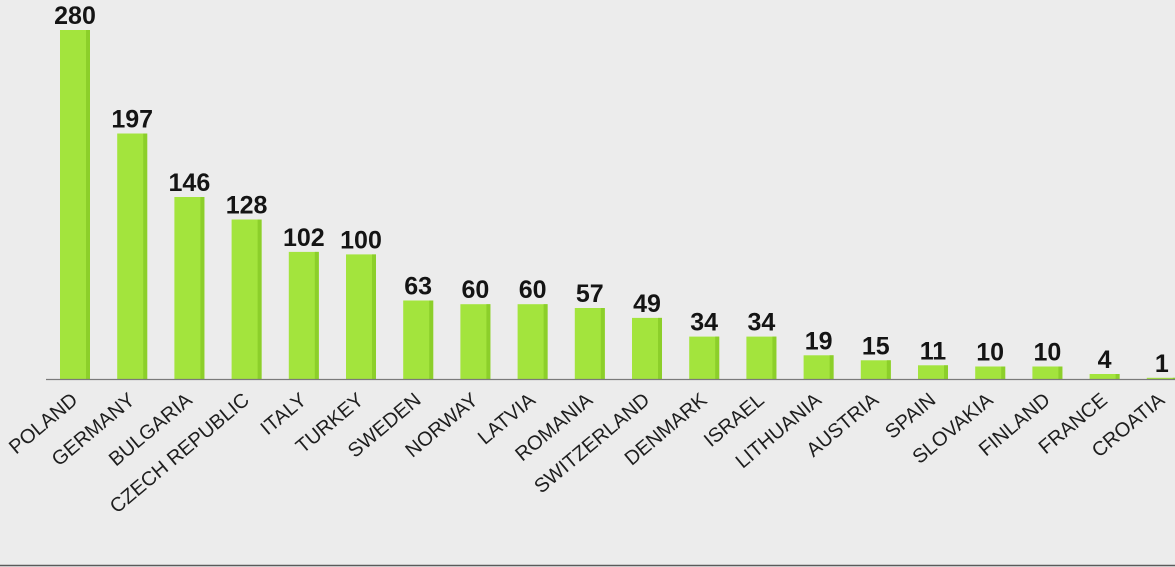 Image resolution: width=1175 pixels, height=567 pixels. I want to click on value-label-sweden: 63, so click(418, 287).